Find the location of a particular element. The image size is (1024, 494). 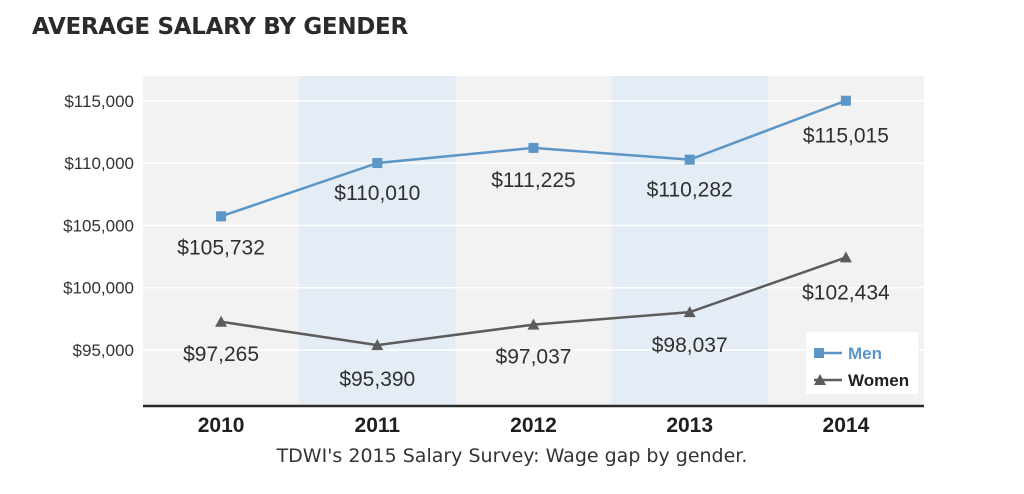

data-label-women-2011: $95,390 is located at coordinates (377, 379).